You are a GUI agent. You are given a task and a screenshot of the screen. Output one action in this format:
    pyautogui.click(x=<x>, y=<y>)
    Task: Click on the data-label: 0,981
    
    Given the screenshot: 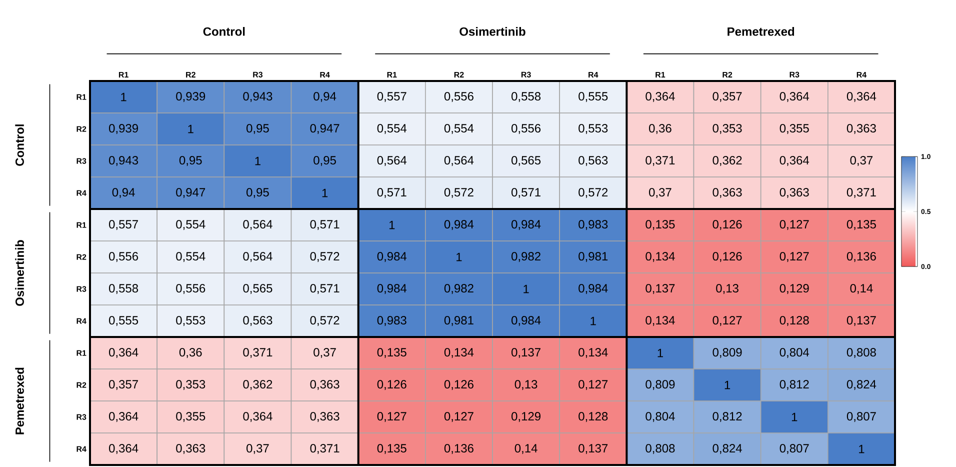 What is the action you would take?
    pyautogui.click(x=459, y=321)
    